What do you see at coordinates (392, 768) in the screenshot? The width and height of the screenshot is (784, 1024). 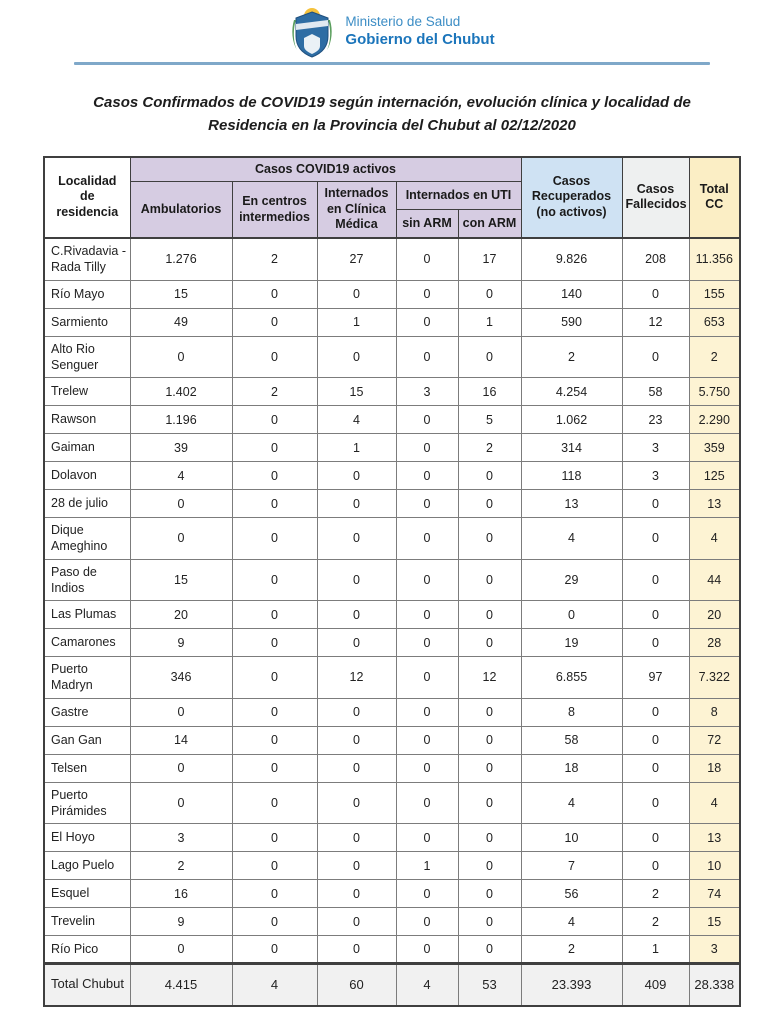 I see `table-row: Telsen 0 0 0 0 0 18 0 18` at bounding box center [392, 768].